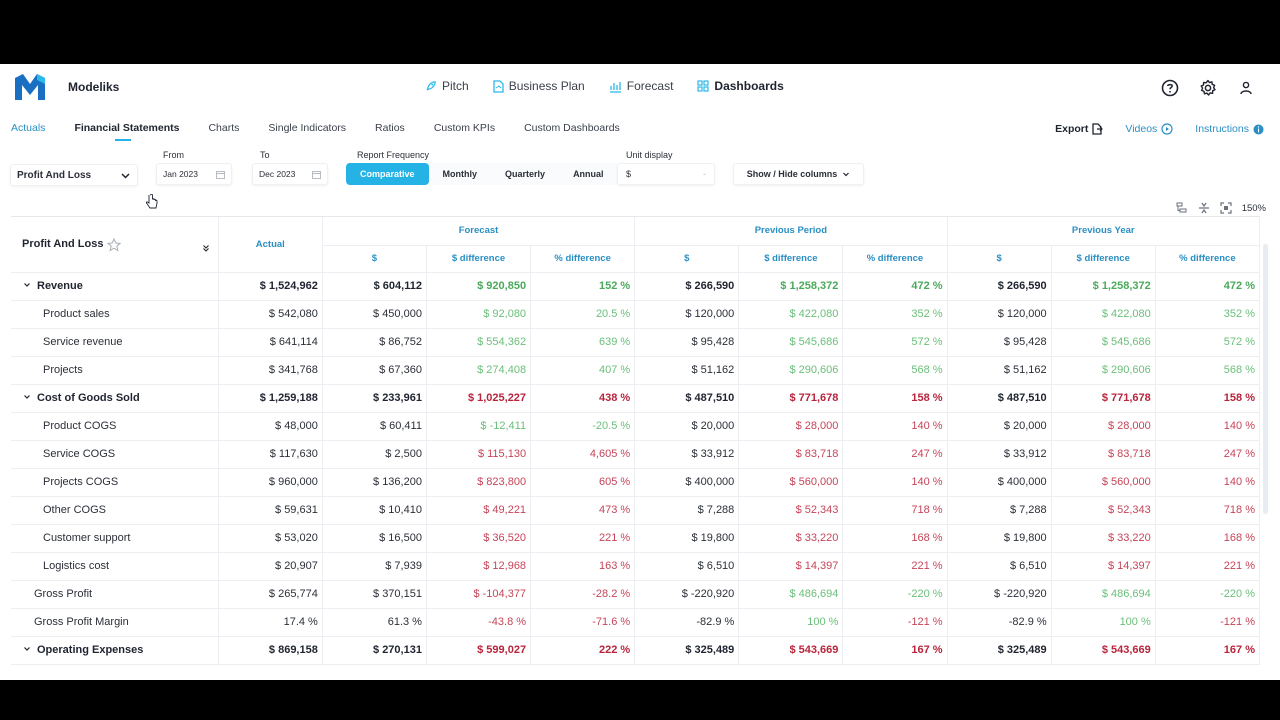  Describe the element at coordinates (791, 510) in the screenshot. I see `table-cell: $ 52,343` at that location.